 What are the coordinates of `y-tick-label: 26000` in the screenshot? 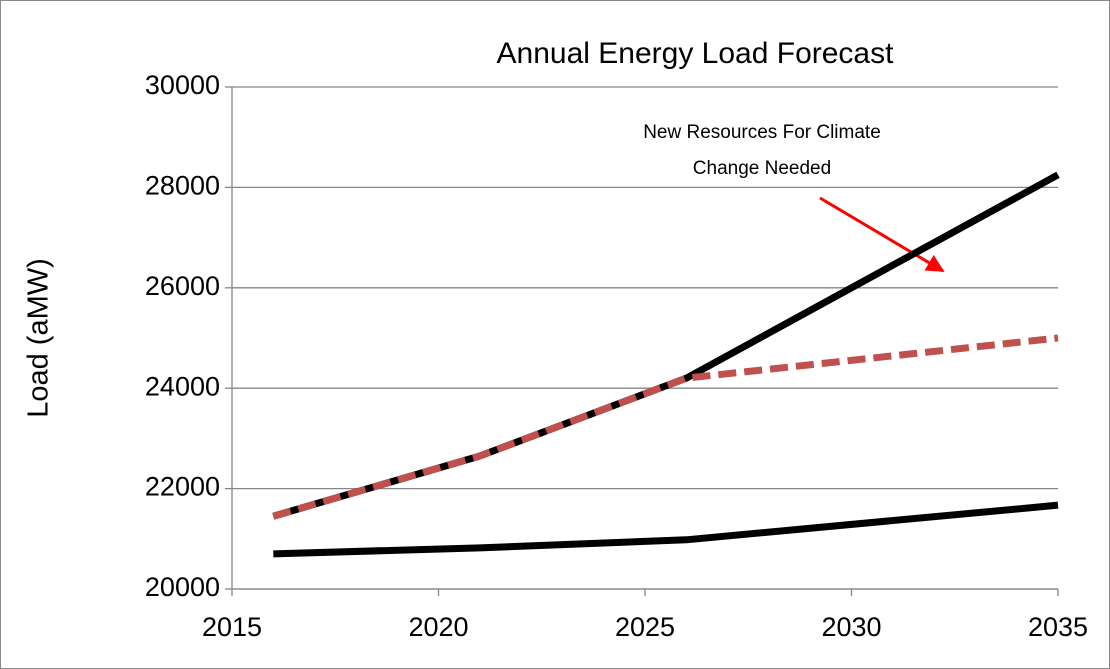 It's located at (182, 286).